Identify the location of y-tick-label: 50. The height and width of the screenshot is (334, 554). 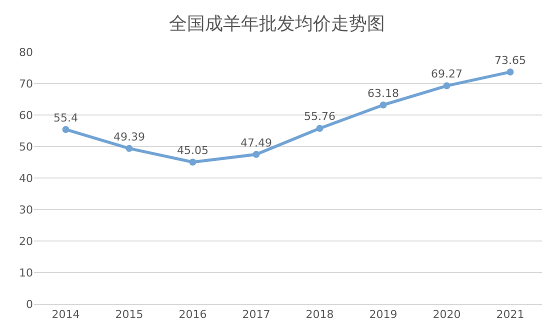
(26, 147).